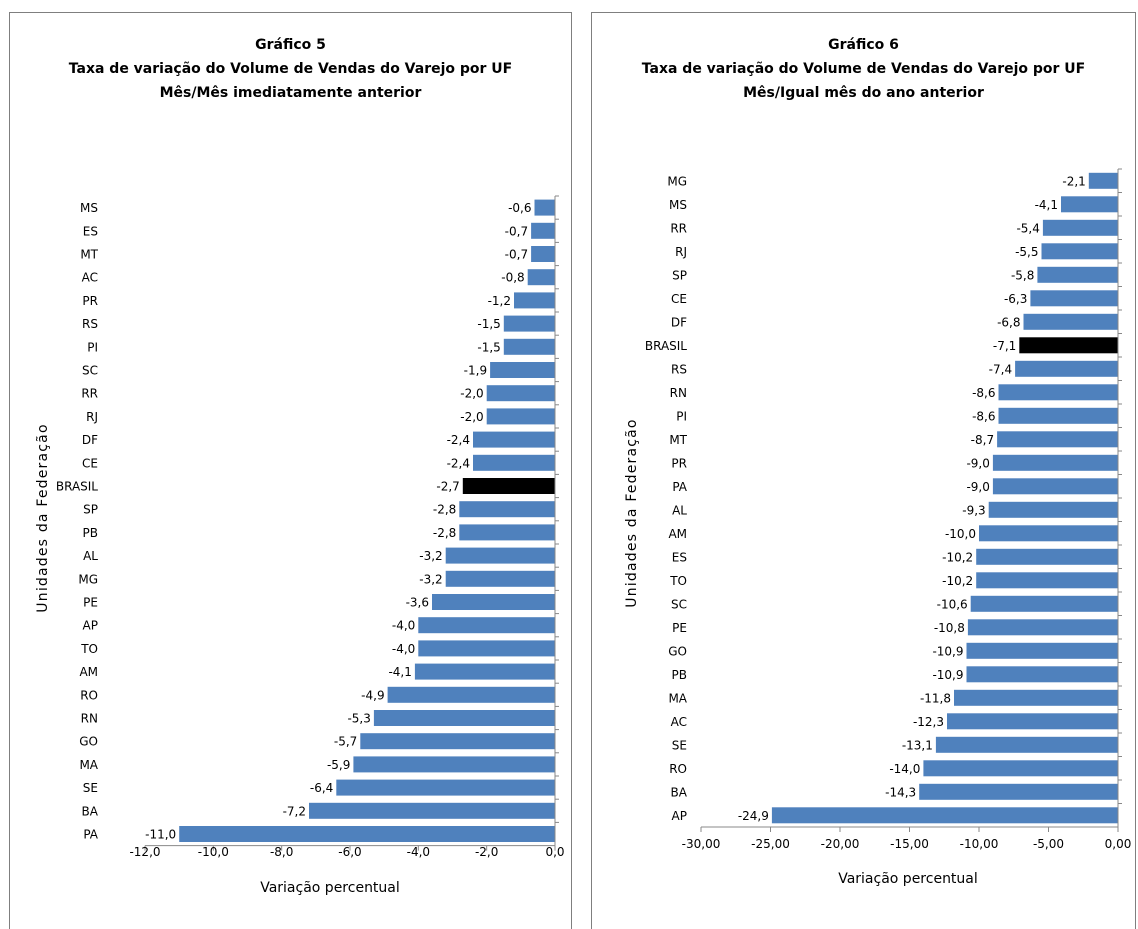 The width and height of the screenshot is (1138, 929). I want to click on x-tick-label: -8,0, so click(281, 852).